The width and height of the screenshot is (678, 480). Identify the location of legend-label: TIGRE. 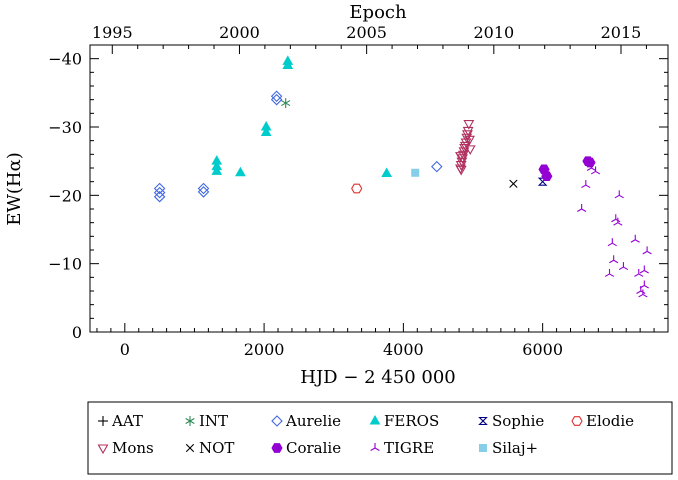
(409, 448).